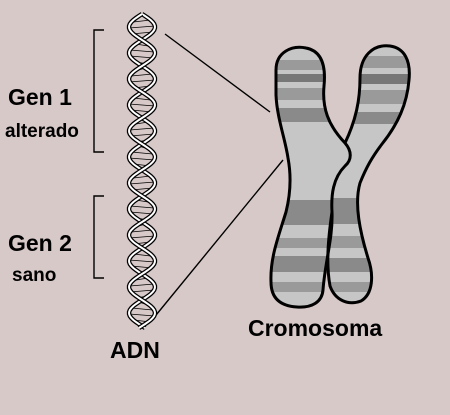 This screenshot has height=415, width=450. I want to click on chromosome-label: Cromosoma, so click(315, 328).